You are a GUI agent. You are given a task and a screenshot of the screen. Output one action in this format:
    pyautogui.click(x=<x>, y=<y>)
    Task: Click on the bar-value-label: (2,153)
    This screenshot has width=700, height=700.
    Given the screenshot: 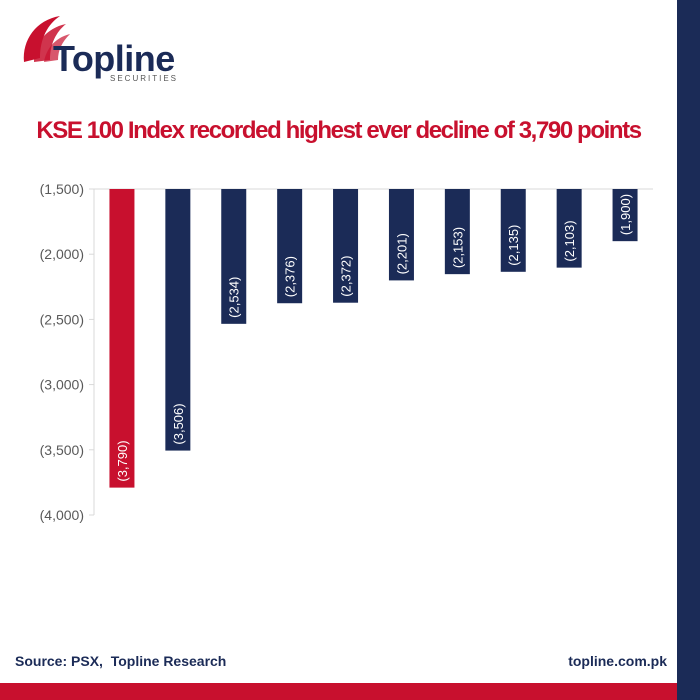 What is the action you would take?
    pyautogui.click(x=457, y=247)
    